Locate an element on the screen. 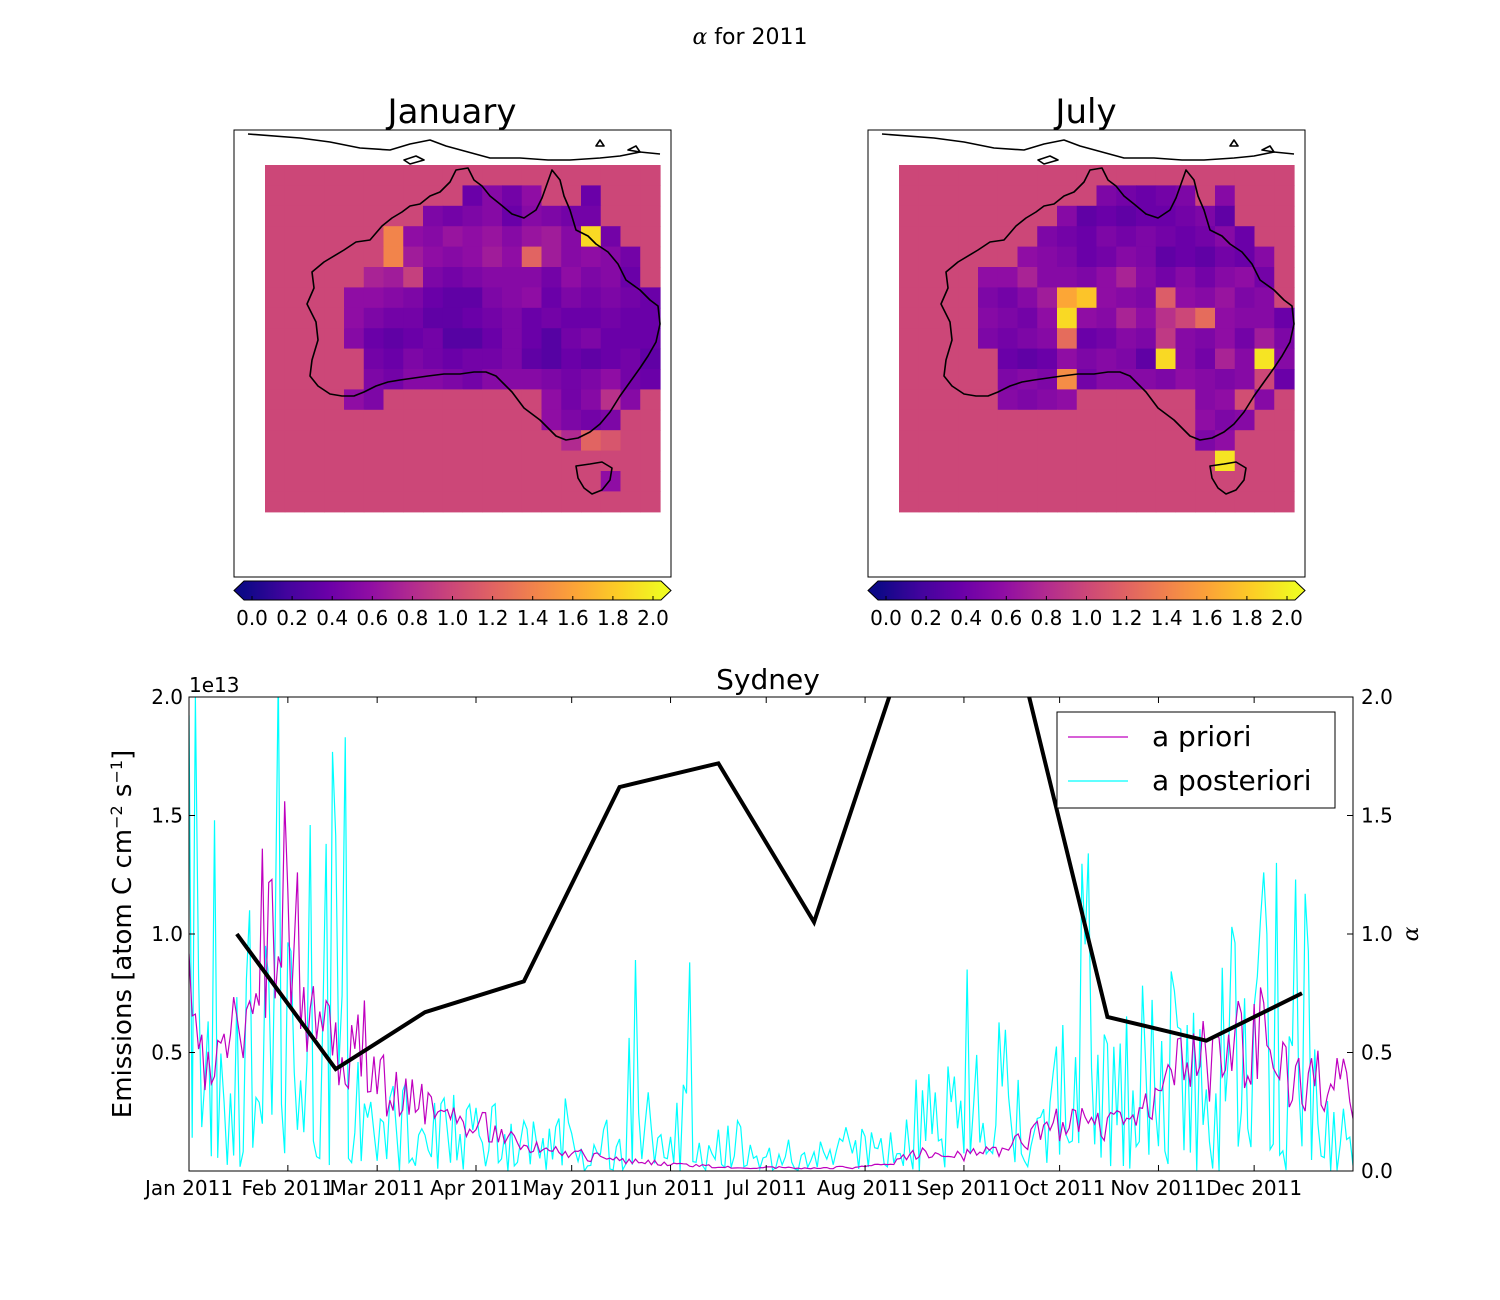 The height and width of the screenshot is (1300, 1500). legend-label-a-posteriori: a posteriori is located at coordinates (1231, 780).